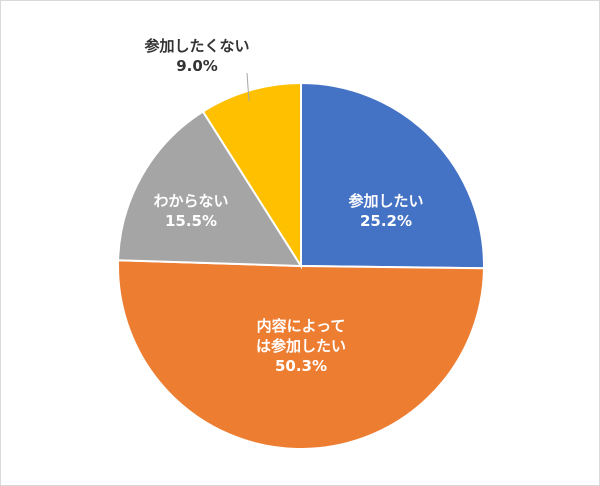  What do you see at coordinates (248, 87) in the screenshot?
I see `leader-line` at bounding box center [248, 87].